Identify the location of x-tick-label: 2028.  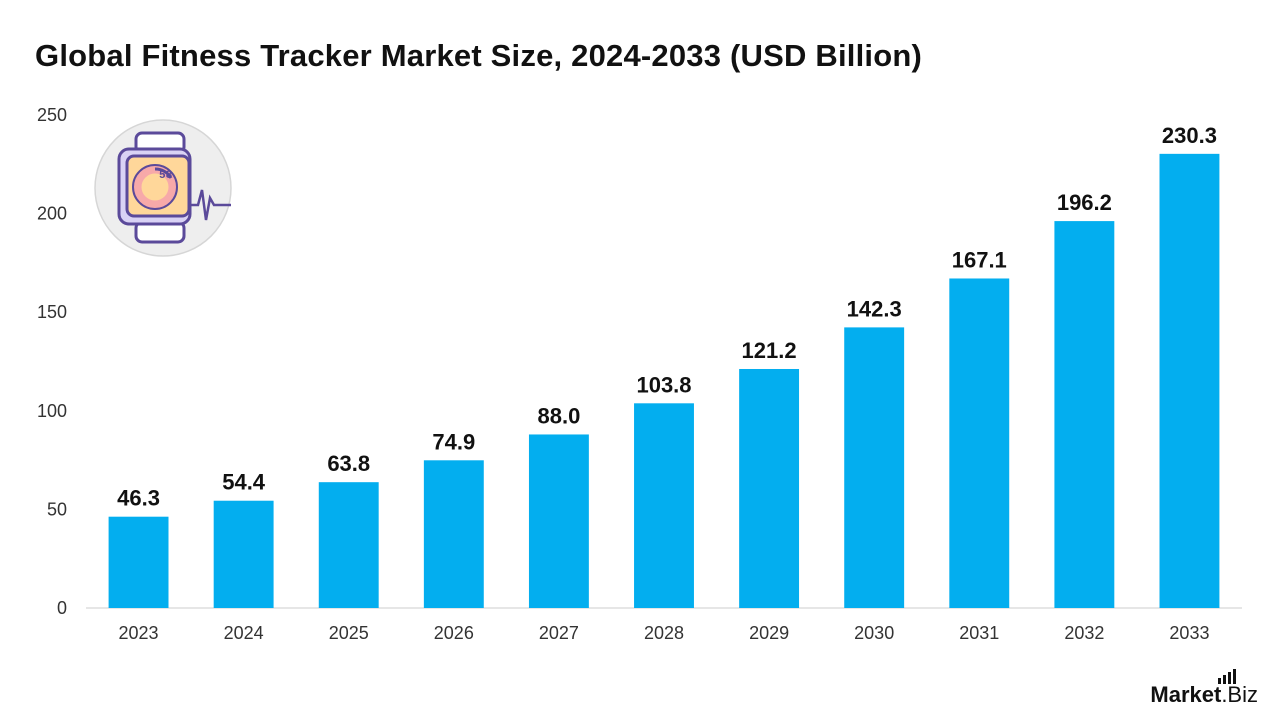
(664, 633).